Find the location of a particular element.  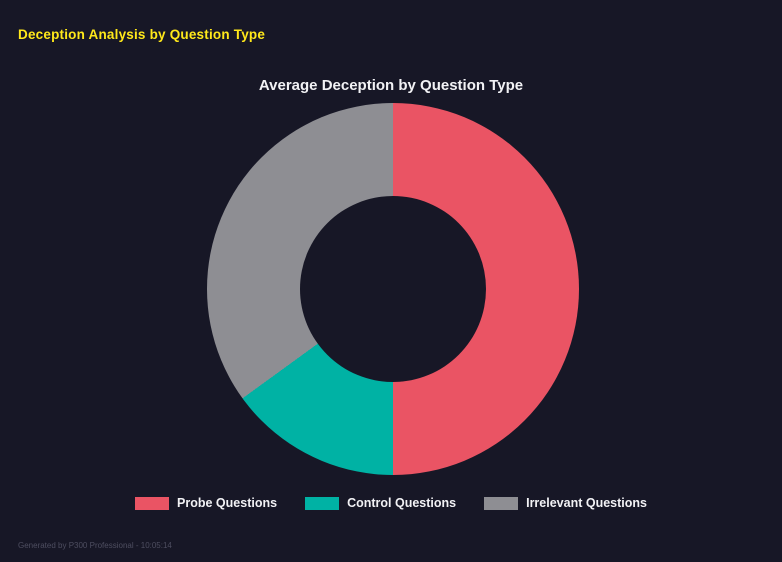

legend-item: Probe Questions is located at coordinates (206, 503).